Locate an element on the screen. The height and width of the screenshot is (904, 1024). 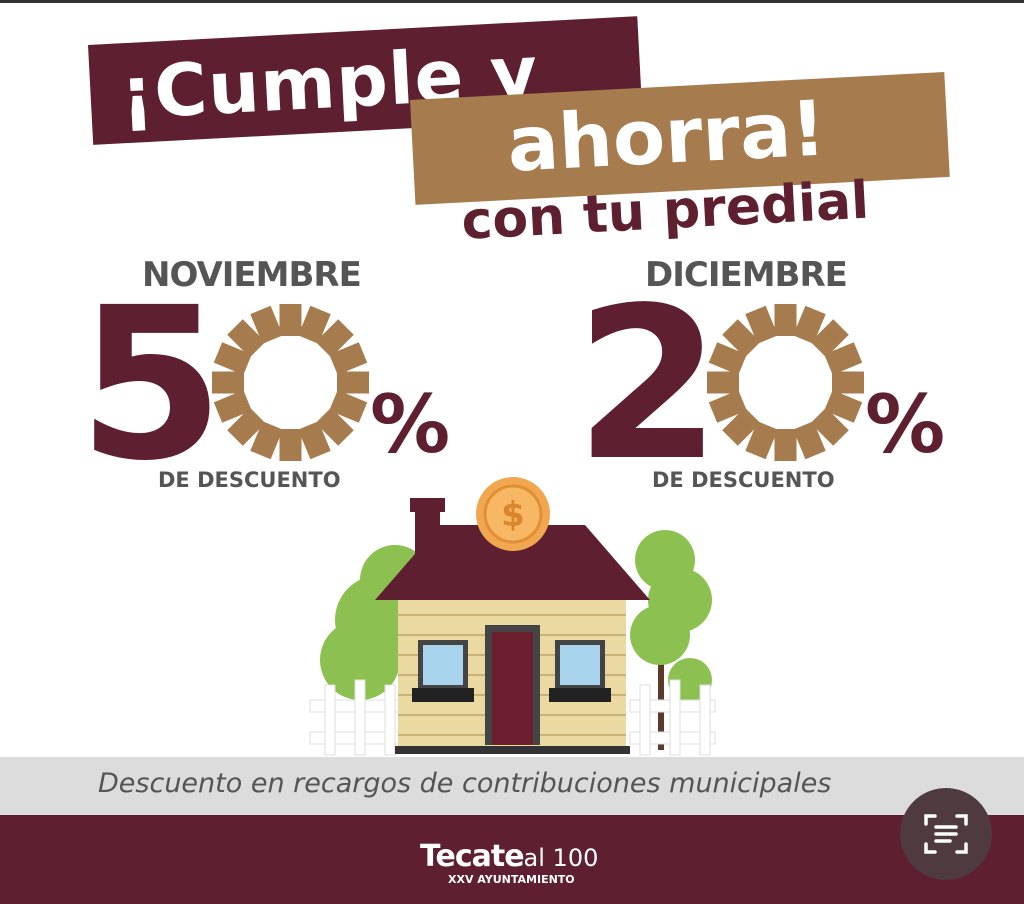
logo-suffix: al 100 is located at coordinates (561, 858).